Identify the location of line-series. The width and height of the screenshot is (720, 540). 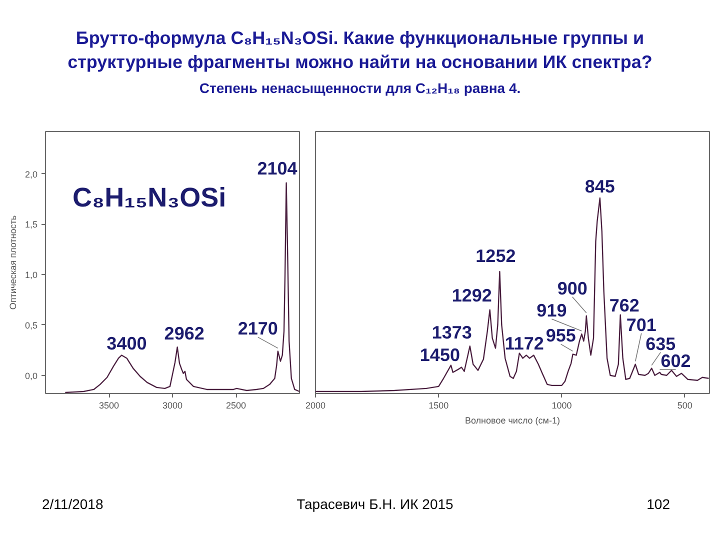
(182, 288).